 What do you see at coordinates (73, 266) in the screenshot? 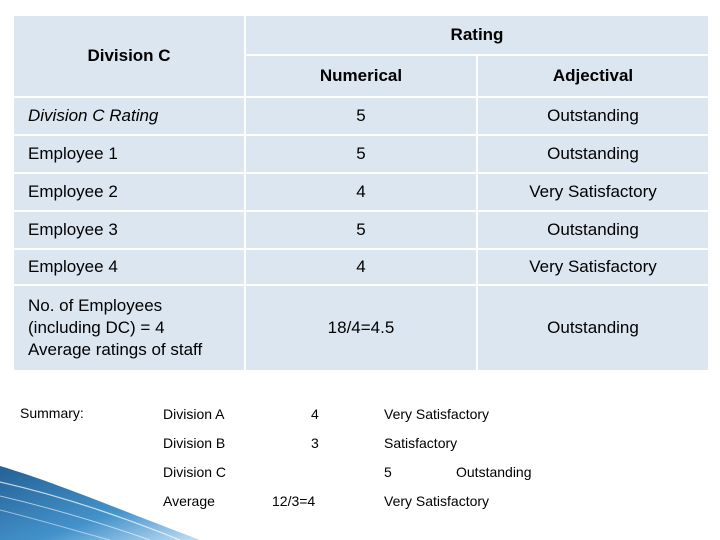
I see `row-label-text: Employee 4` at bounding box center [73, 266].